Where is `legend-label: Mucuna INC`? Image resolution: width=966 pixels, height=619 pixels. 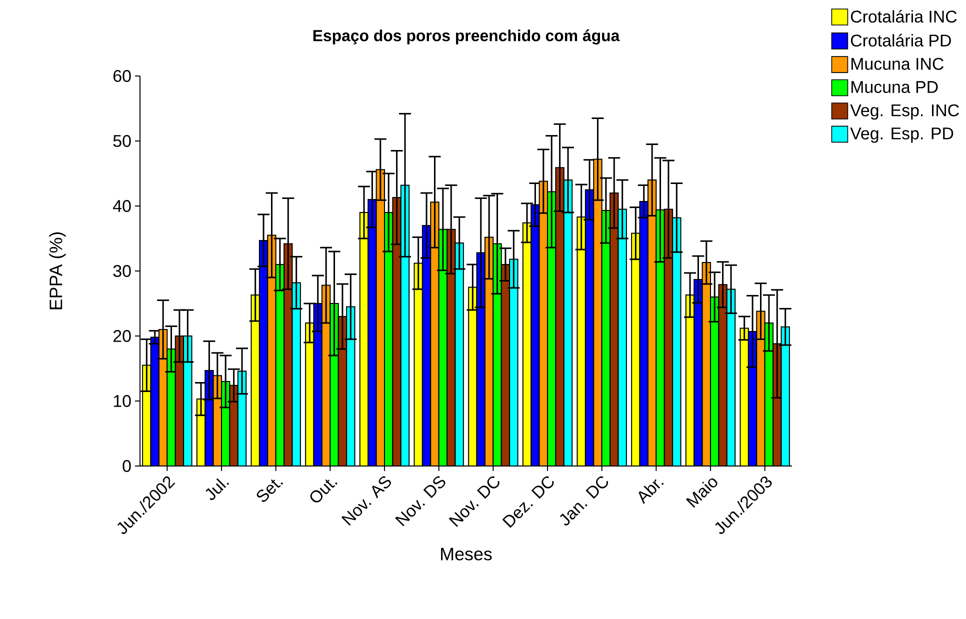 legend-label: Mucuna INC is located at coordinates (897, 64).